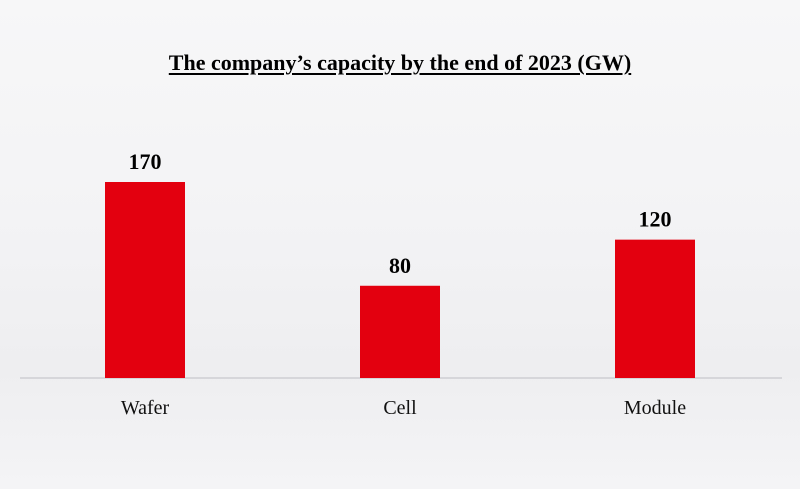  I want to click on category-label-wafer: Wafer, so click(145, 408).